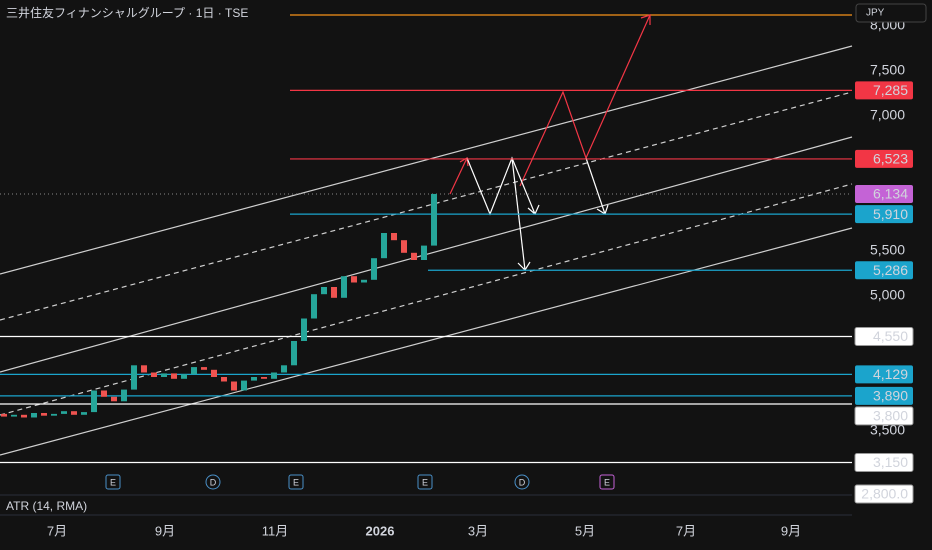  Describe the element at coordinates (890, 416) in the screenshot. I see `price-label: 3,800` at that location.